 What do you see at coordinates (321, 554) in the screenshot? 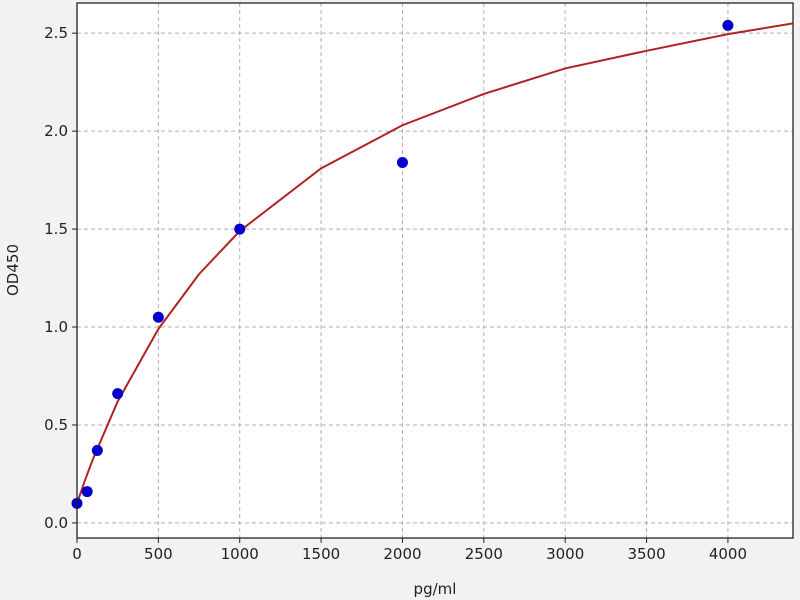
I see `x-tick-label: 1500` at bounding box center [321, 554].